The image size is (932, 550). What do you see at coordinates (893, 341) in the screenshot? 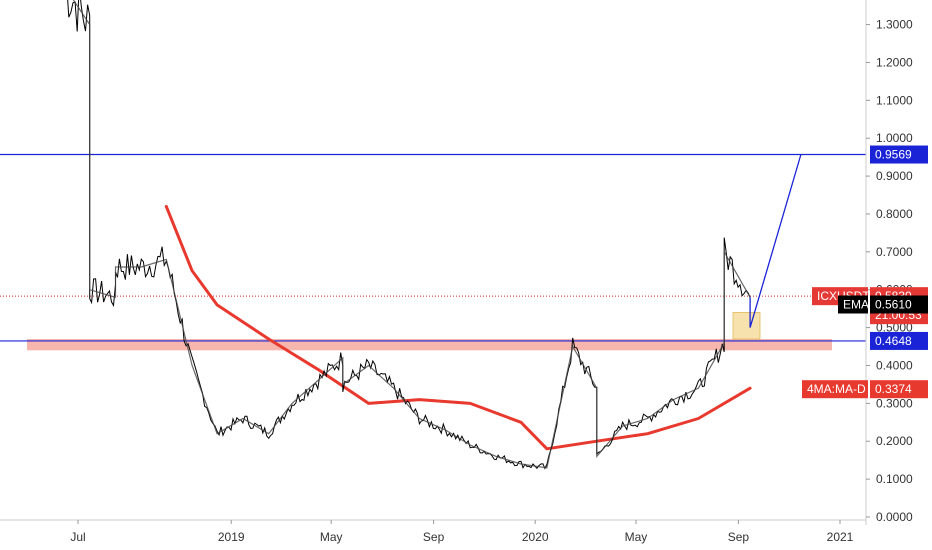
I see `support-tag-text: 0.4648` at bounding box center [893, 341].